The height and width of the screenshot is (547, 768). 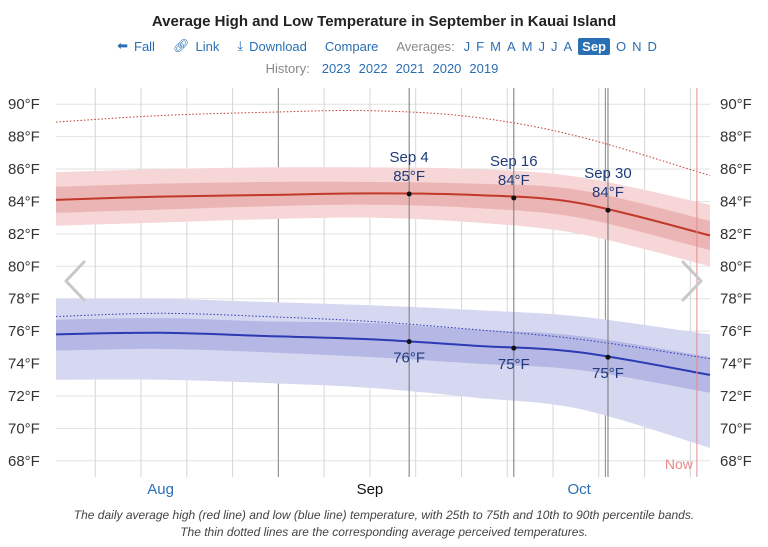 I want to click on ytick-left-82: 82°F, so click(x=24, y=234).